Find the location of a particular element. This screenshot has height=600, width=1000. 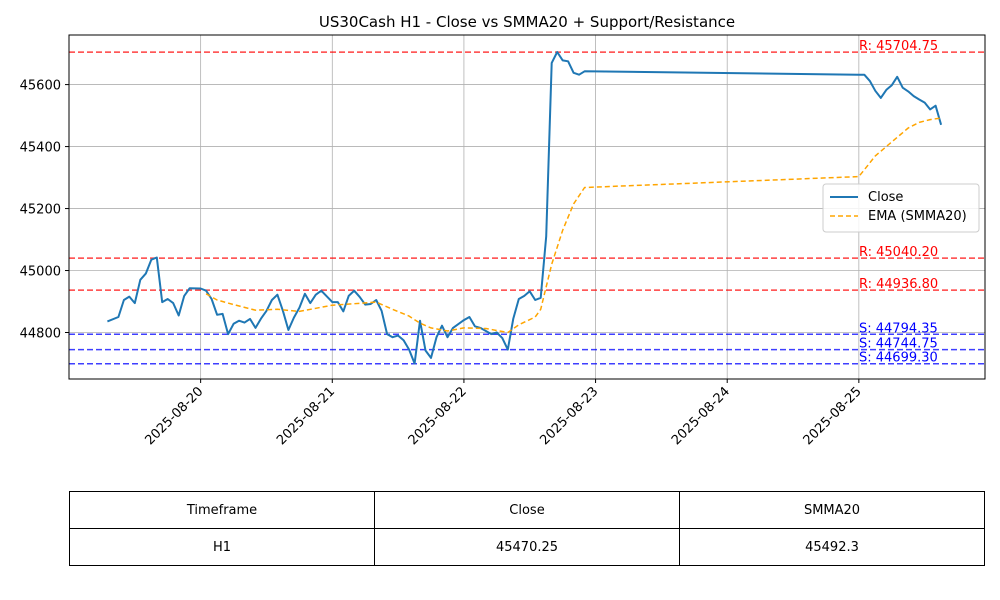

legend-box is located at coordinates (901, 208).